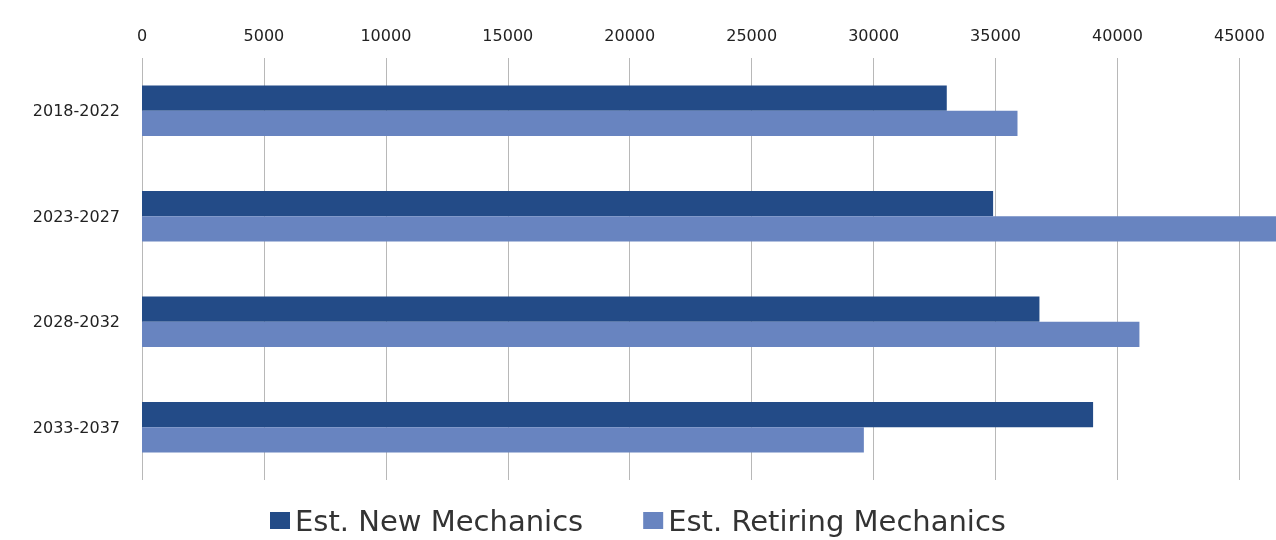 This screenshot has width=1276, height=540. I want to click on x-tick-label: 30000, so click(874, 35).